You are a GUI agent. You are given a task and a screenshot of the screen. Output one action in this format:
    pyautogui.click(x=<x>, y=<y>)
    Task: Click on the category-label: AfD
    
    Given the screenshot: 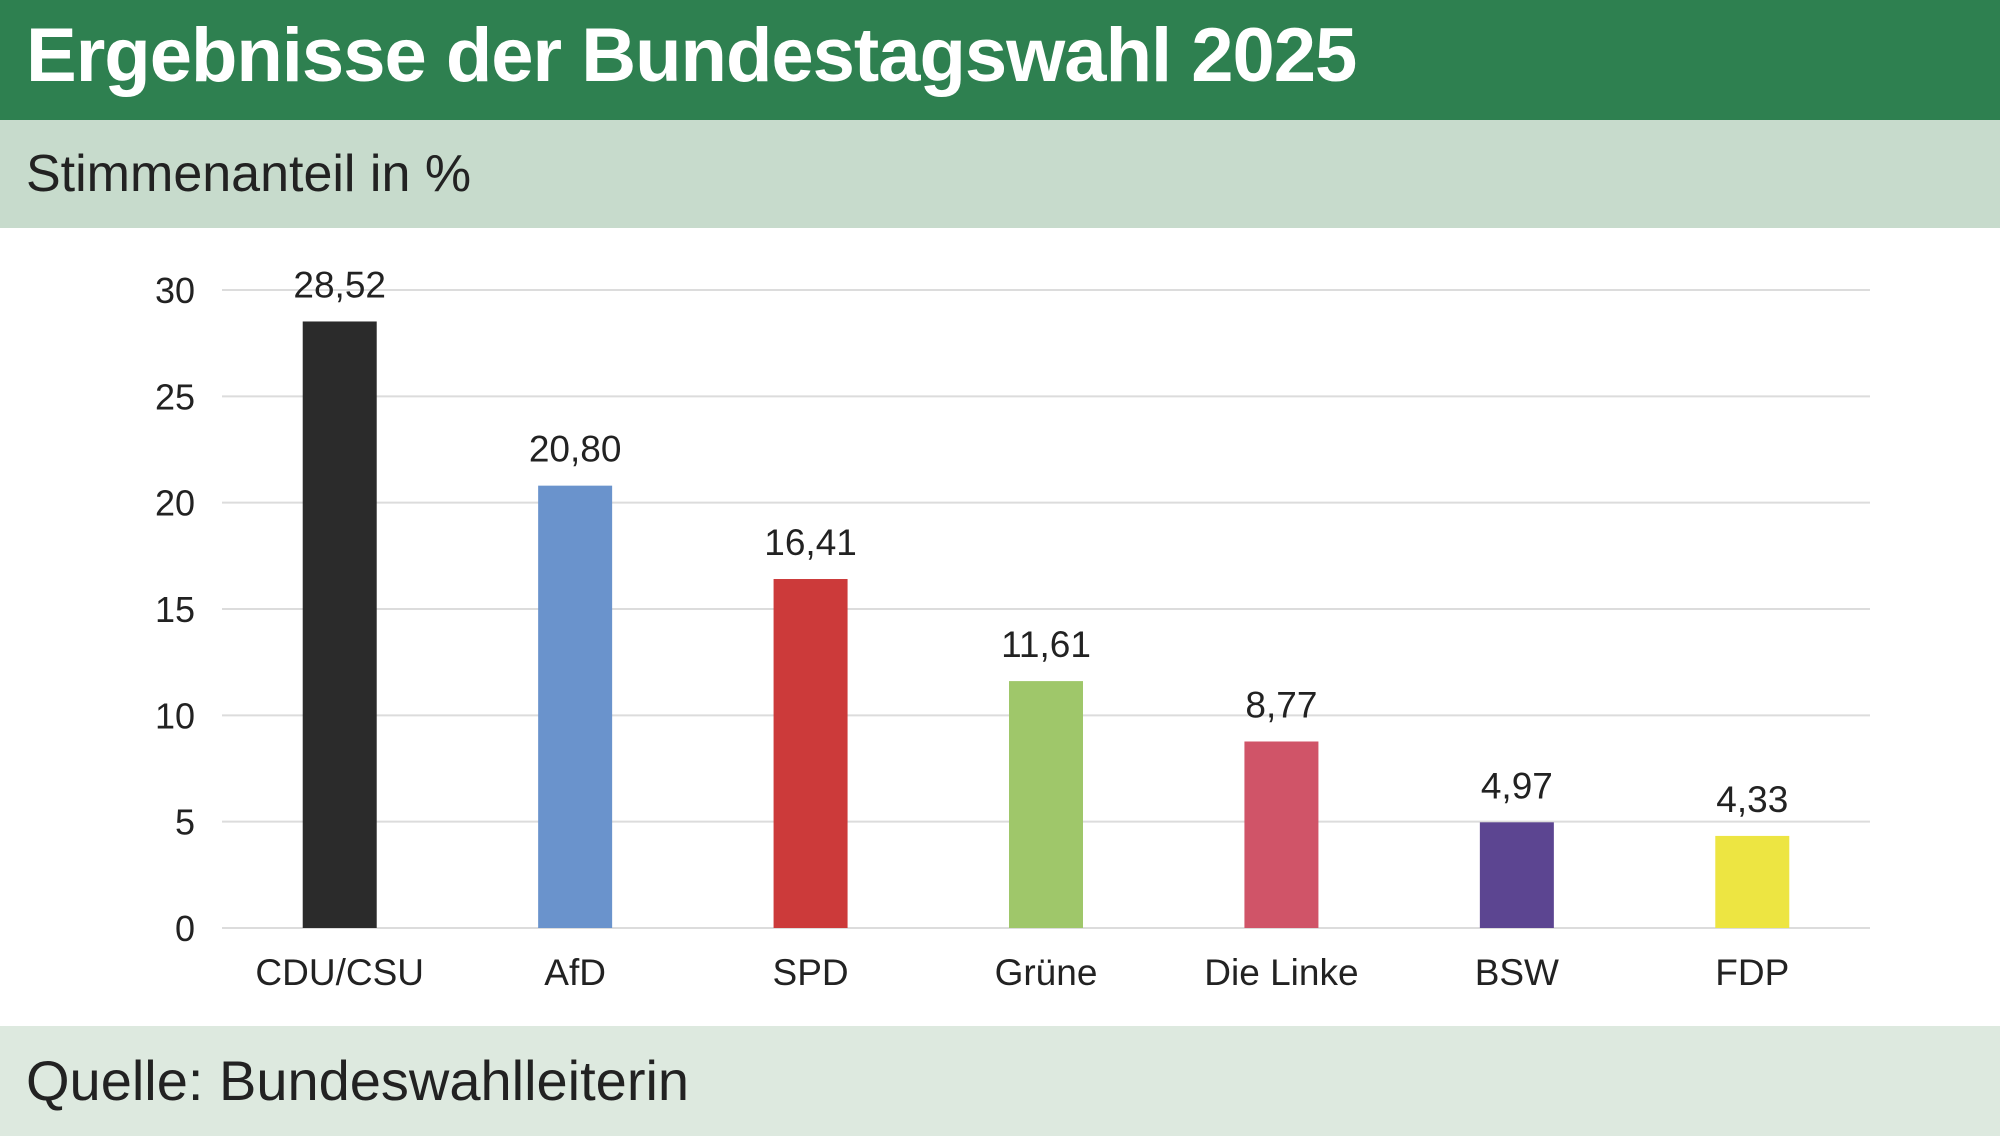 What is the action you would take?
    pyautogui.click(x=575, y=972)
    